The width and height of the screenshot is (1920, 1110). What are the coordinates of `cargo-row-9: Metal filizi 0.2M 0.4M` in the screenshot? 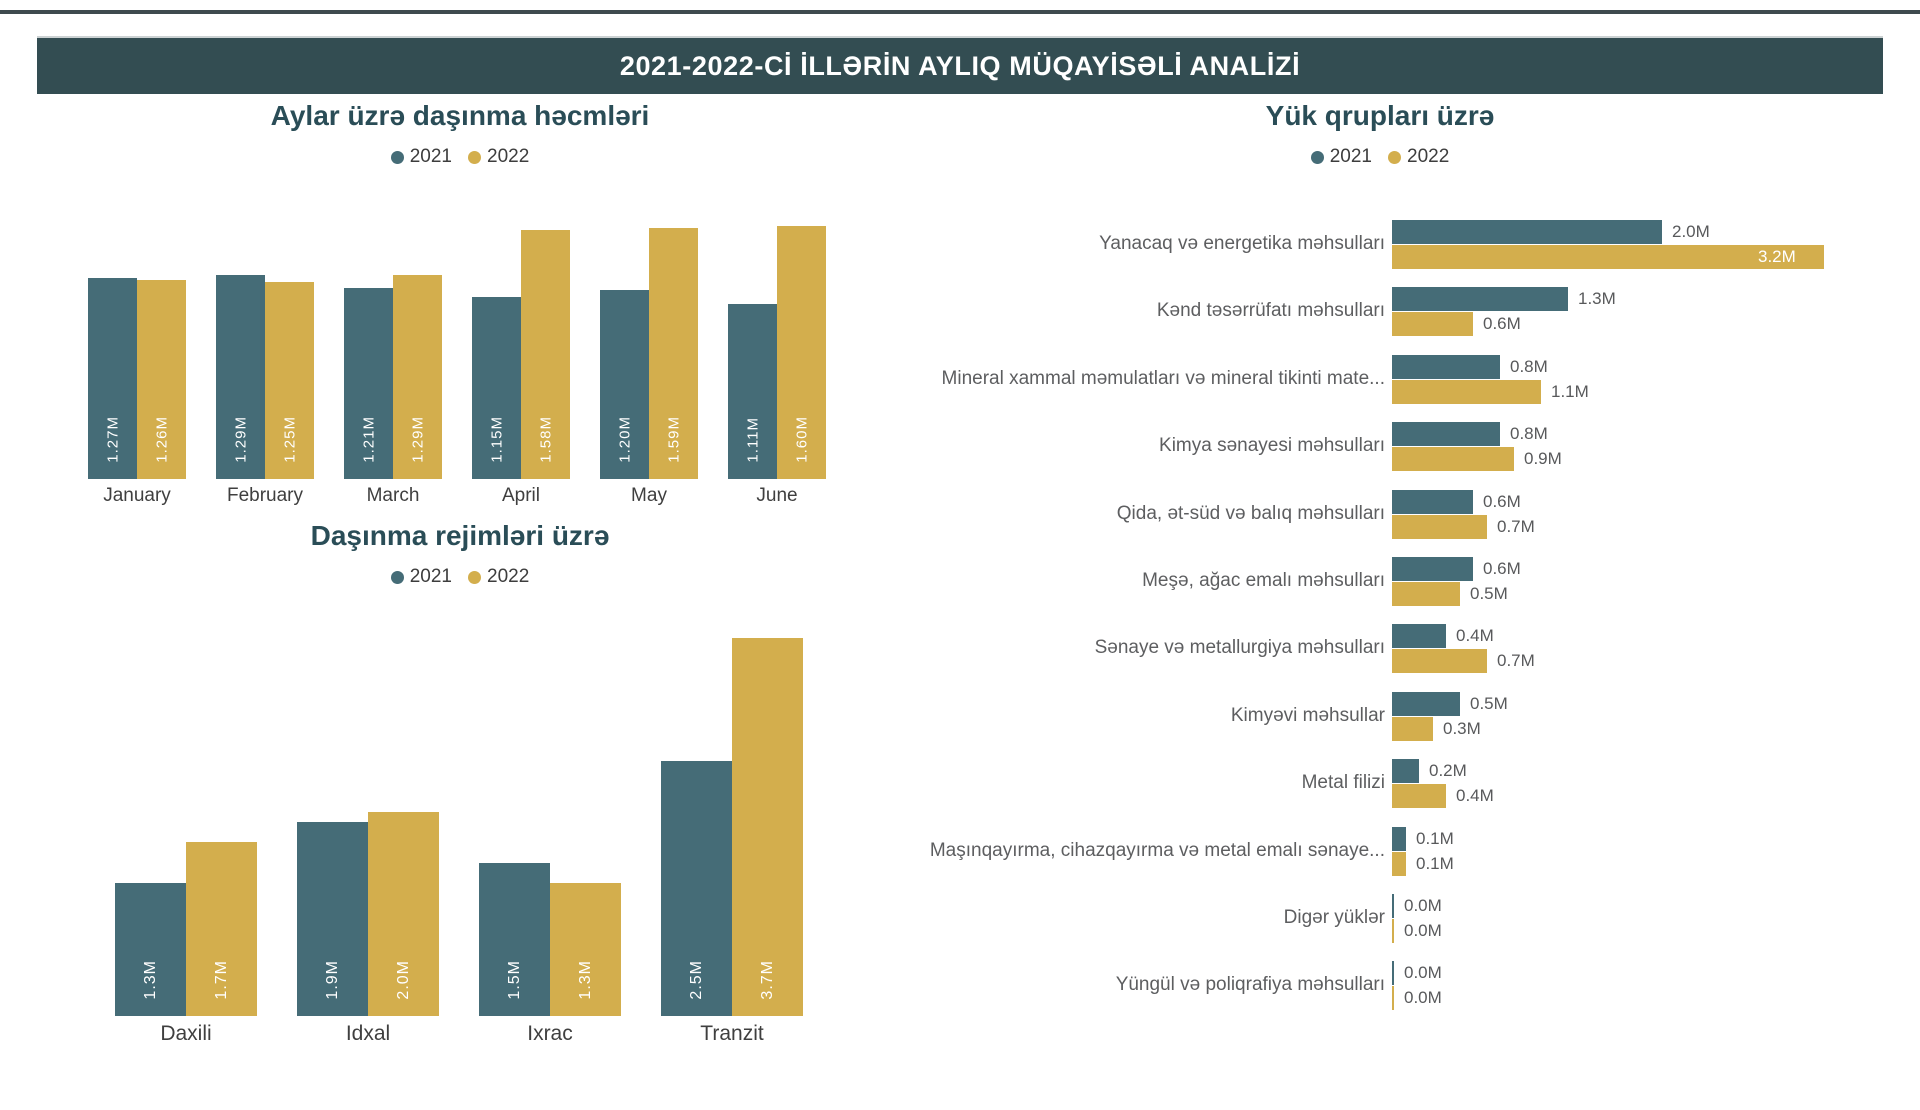 It's located at (1380, 784).